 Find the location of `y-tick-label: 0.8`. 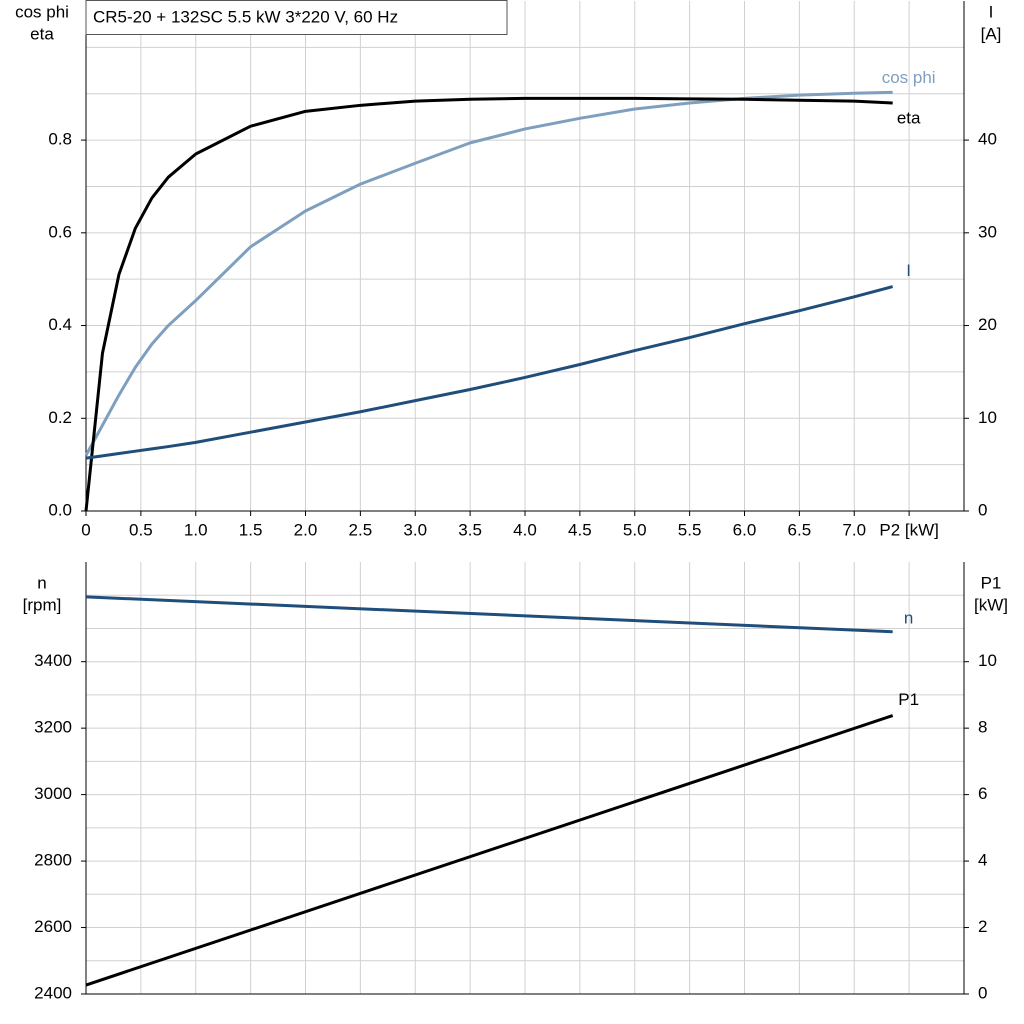

y-tick-label: 0.8 is located at coordinates (60, 139).